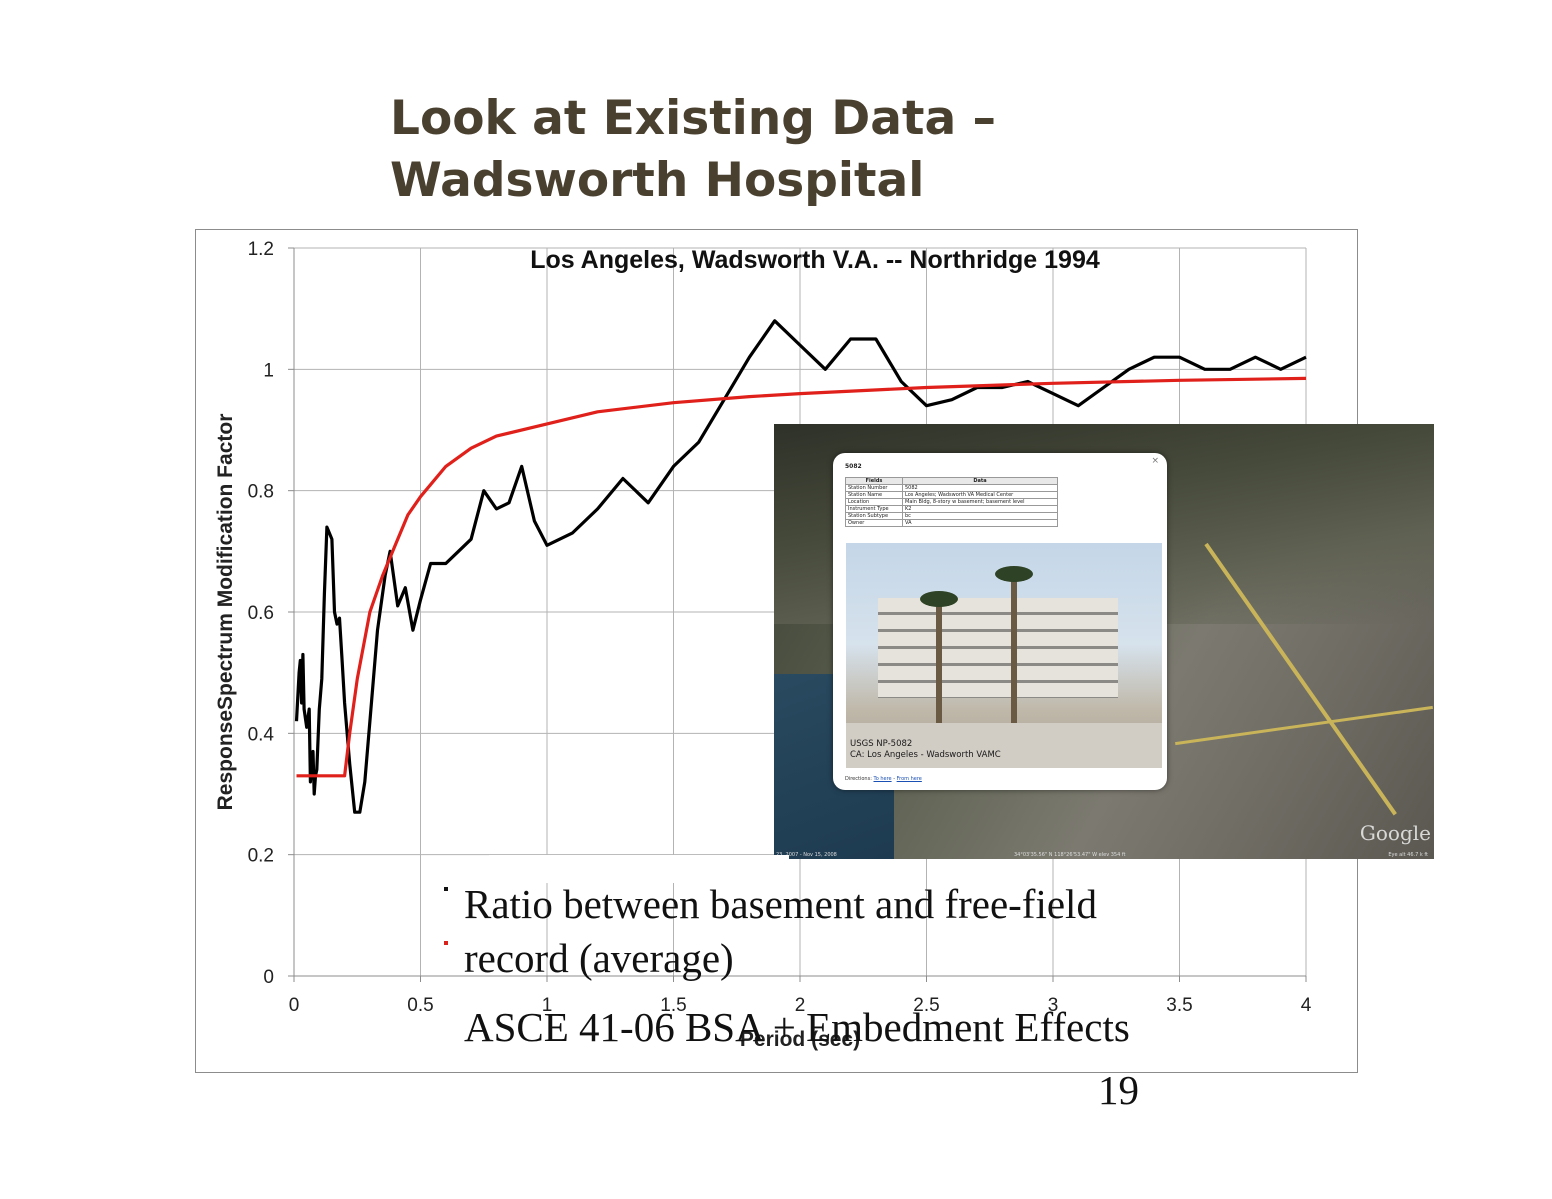 This screenshot has height=1199, width=1552. Describe the element at coordinates (980, 495) in the screenshot. I see `table-cell: Los Angeles; Wadsworth VA Medical Center` at that location.